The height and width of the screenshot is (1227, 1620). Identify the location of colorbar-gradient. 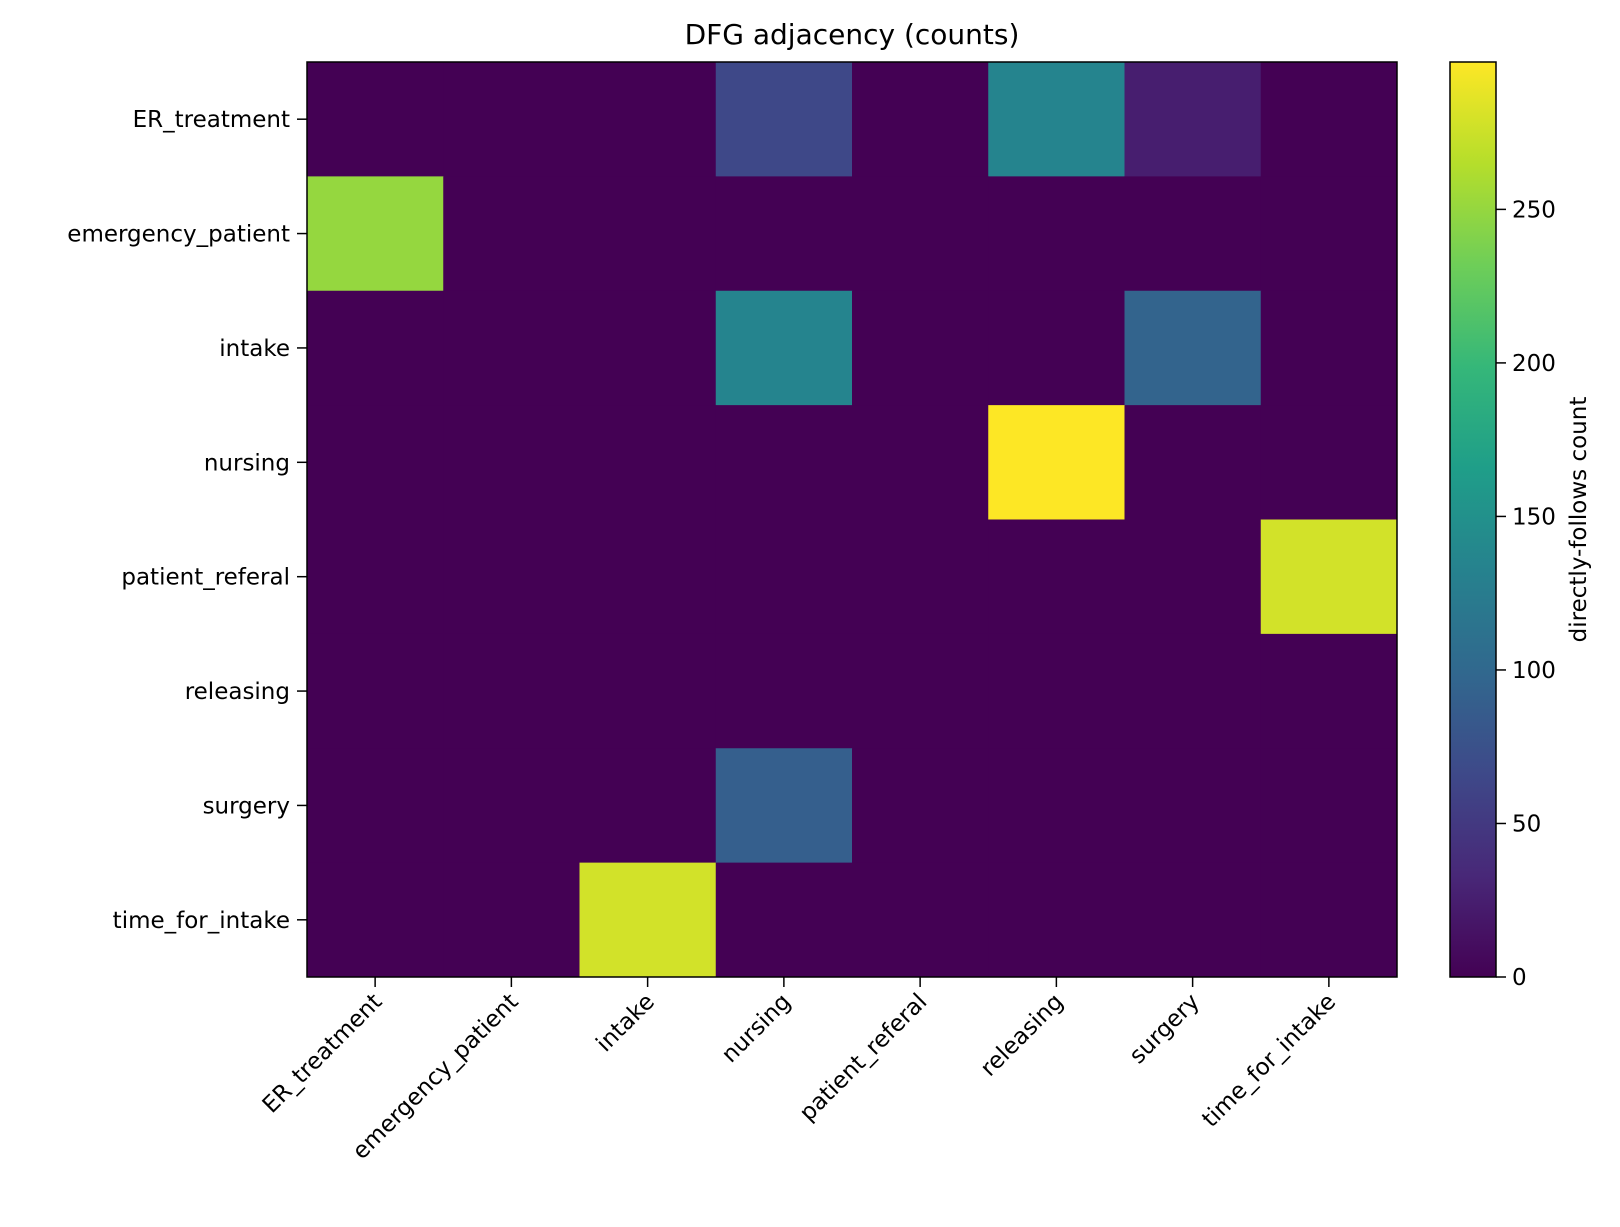
(1473, 519).